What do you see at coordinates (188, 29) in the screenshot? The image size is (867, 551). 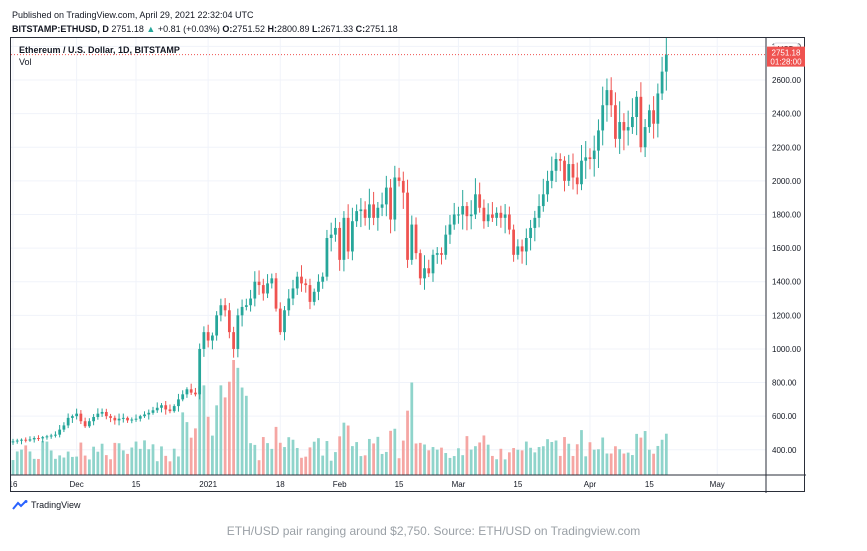 I see `change-value: +0.81 (+0.03%)` at bounding box center [188, 29].